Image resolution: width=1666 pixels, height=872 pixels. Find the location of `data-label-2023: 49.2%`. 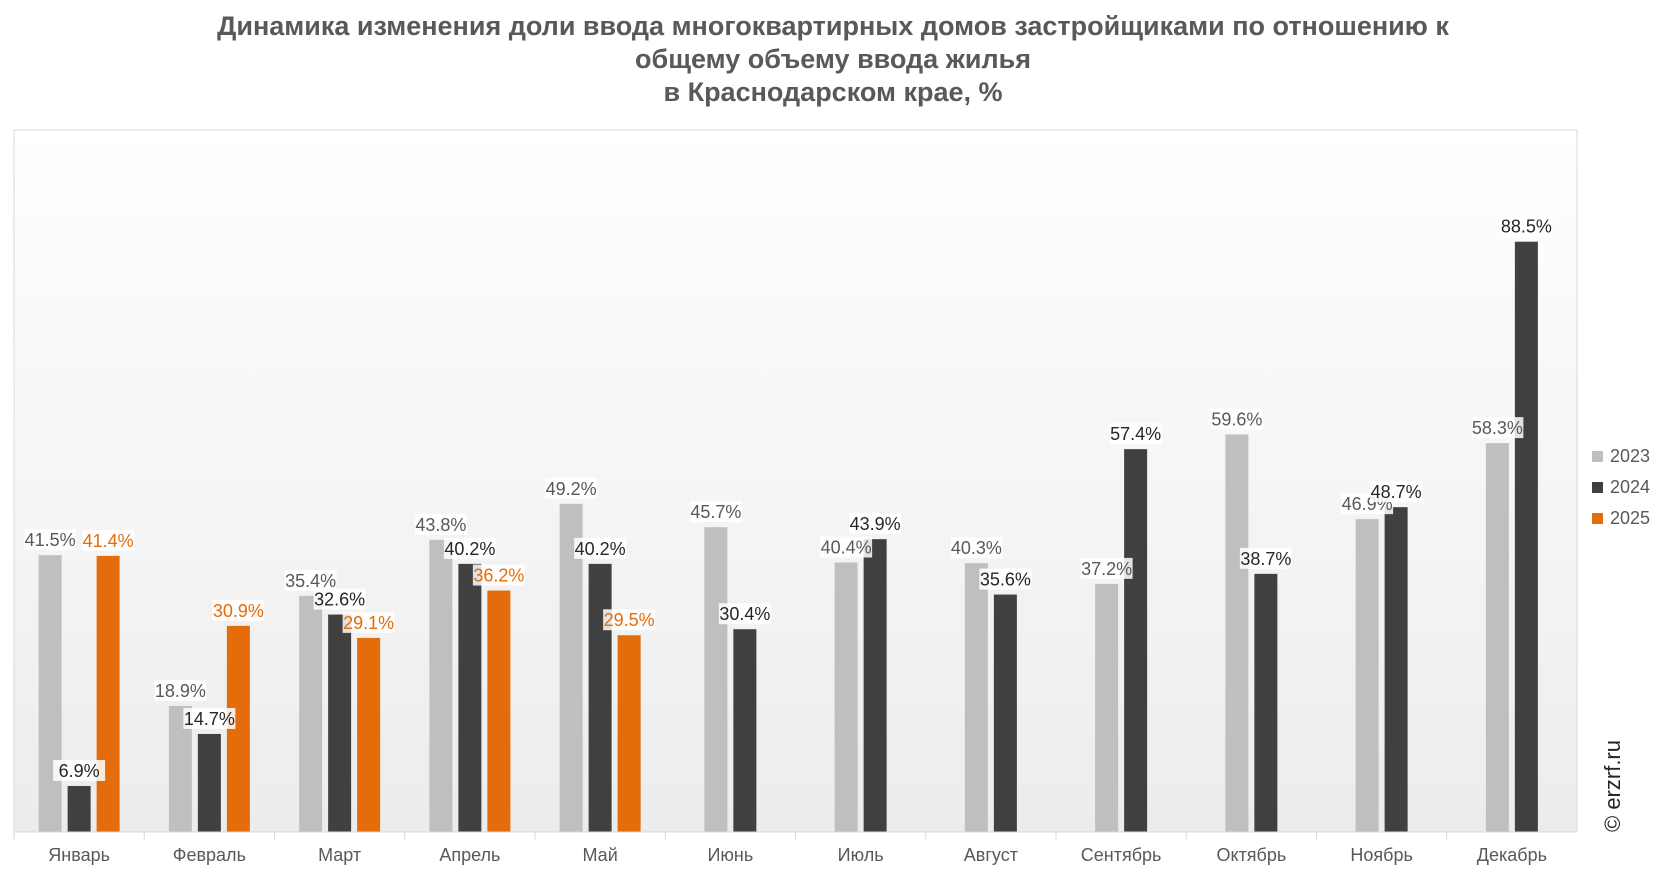

data-label-2023: 49.2% is located at coordinates (571, 489).